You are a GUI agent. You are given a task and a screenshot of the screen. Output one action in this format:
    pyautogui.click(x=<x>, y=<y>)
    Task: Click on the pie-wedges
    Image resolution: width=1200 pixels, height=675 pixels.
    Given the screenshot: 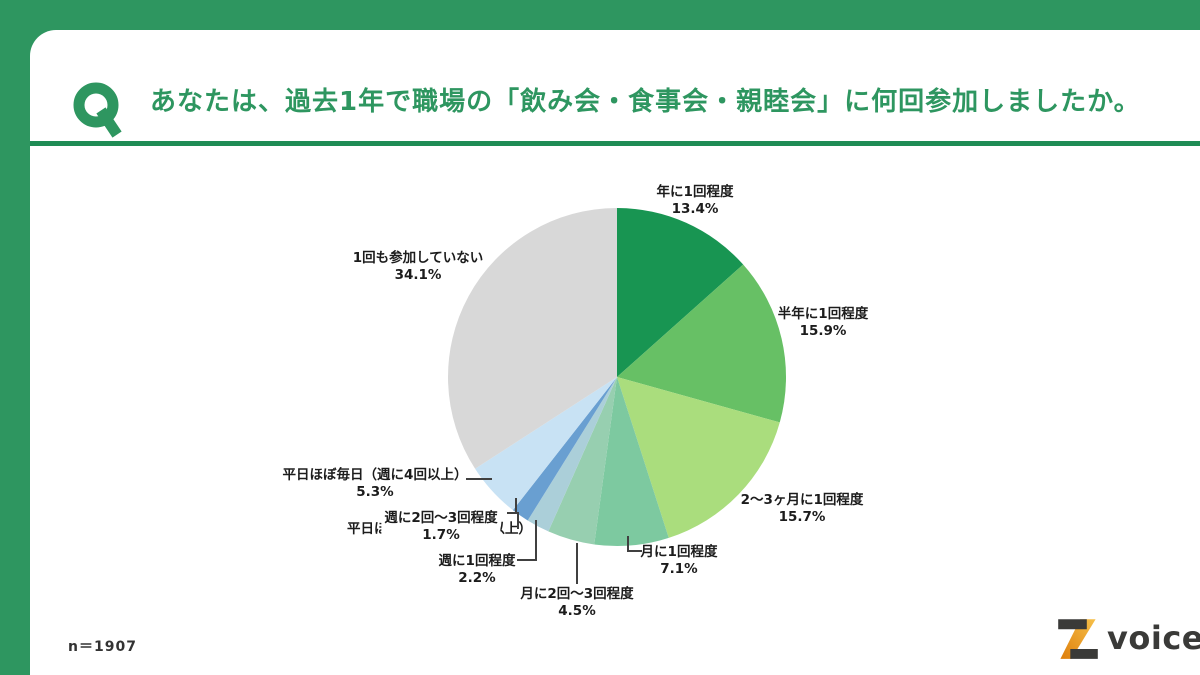 What is the action you would take?
    pyautogui.click(x=617, y=377)
    